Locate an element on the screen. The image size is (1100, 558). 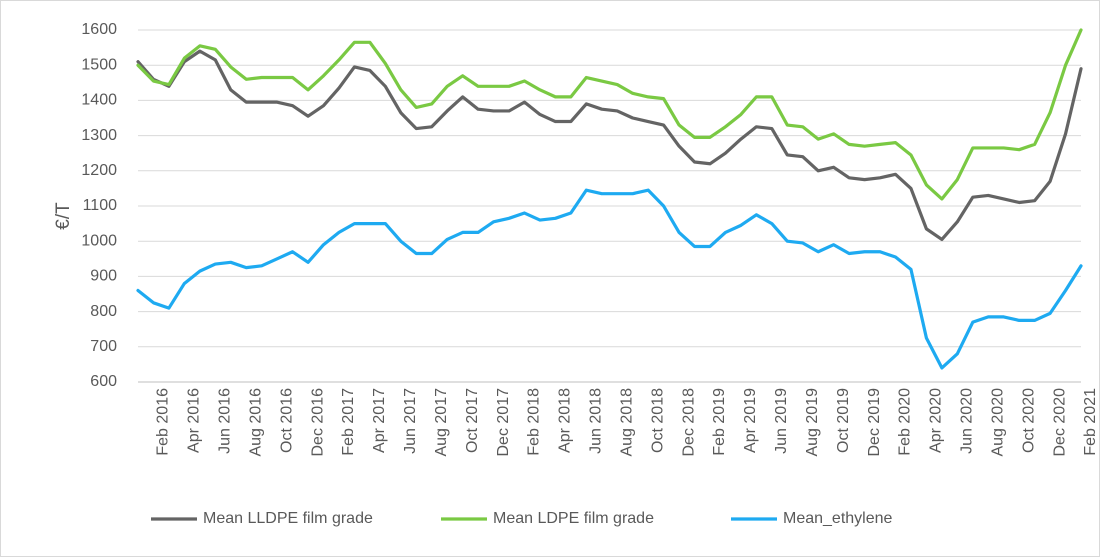
x-tick-label: Apr 2018 is located at coordinates (565, 420).